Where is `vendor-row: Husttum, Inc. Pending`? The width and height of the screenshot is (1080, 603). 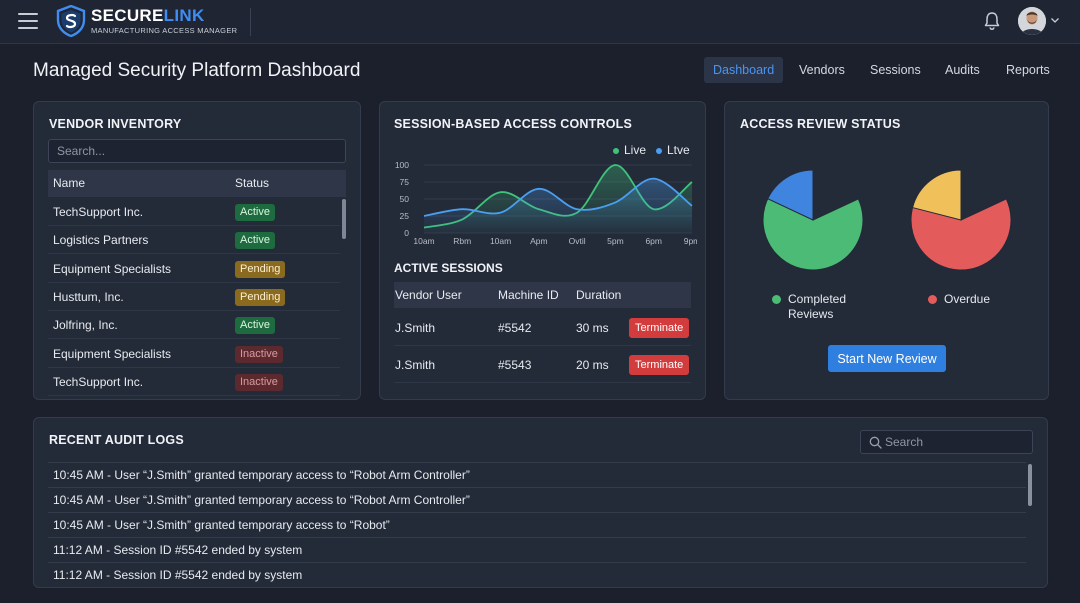
vendor-row: Husttum, Inc. Pending is located at coordinates (194, 297).